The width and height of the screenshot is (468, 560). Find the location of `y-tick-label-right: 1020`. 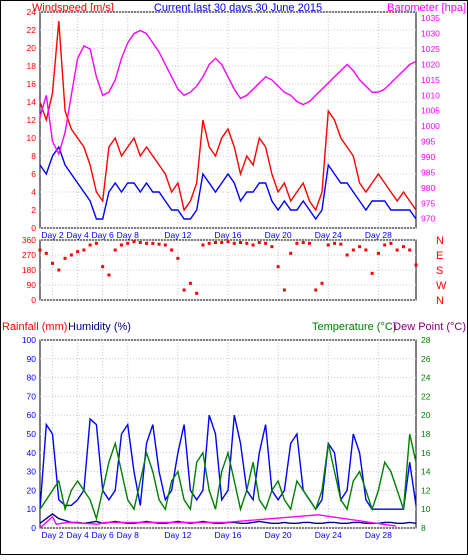

y-tick-label-right: 1020 is located at coordinates (430, 64).